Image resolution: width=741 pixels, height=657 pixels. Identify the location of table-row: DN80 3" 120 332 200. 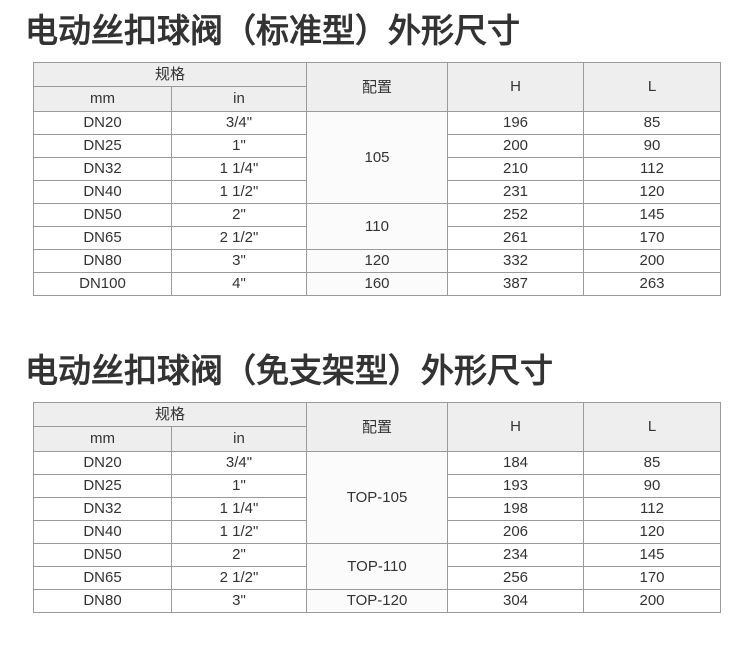
(377, 261).